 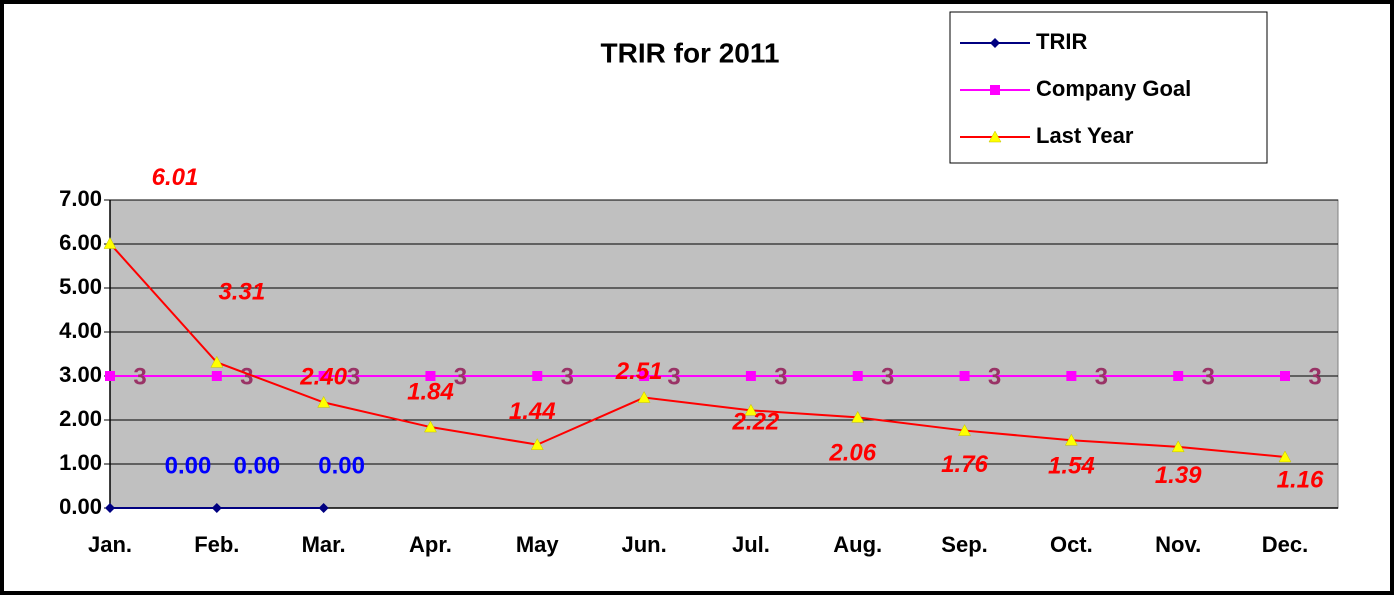 What do you see at coordinates (430, 391) in the screenshot?
I see `data-label: 1.84` at bounding box center [430, 391].